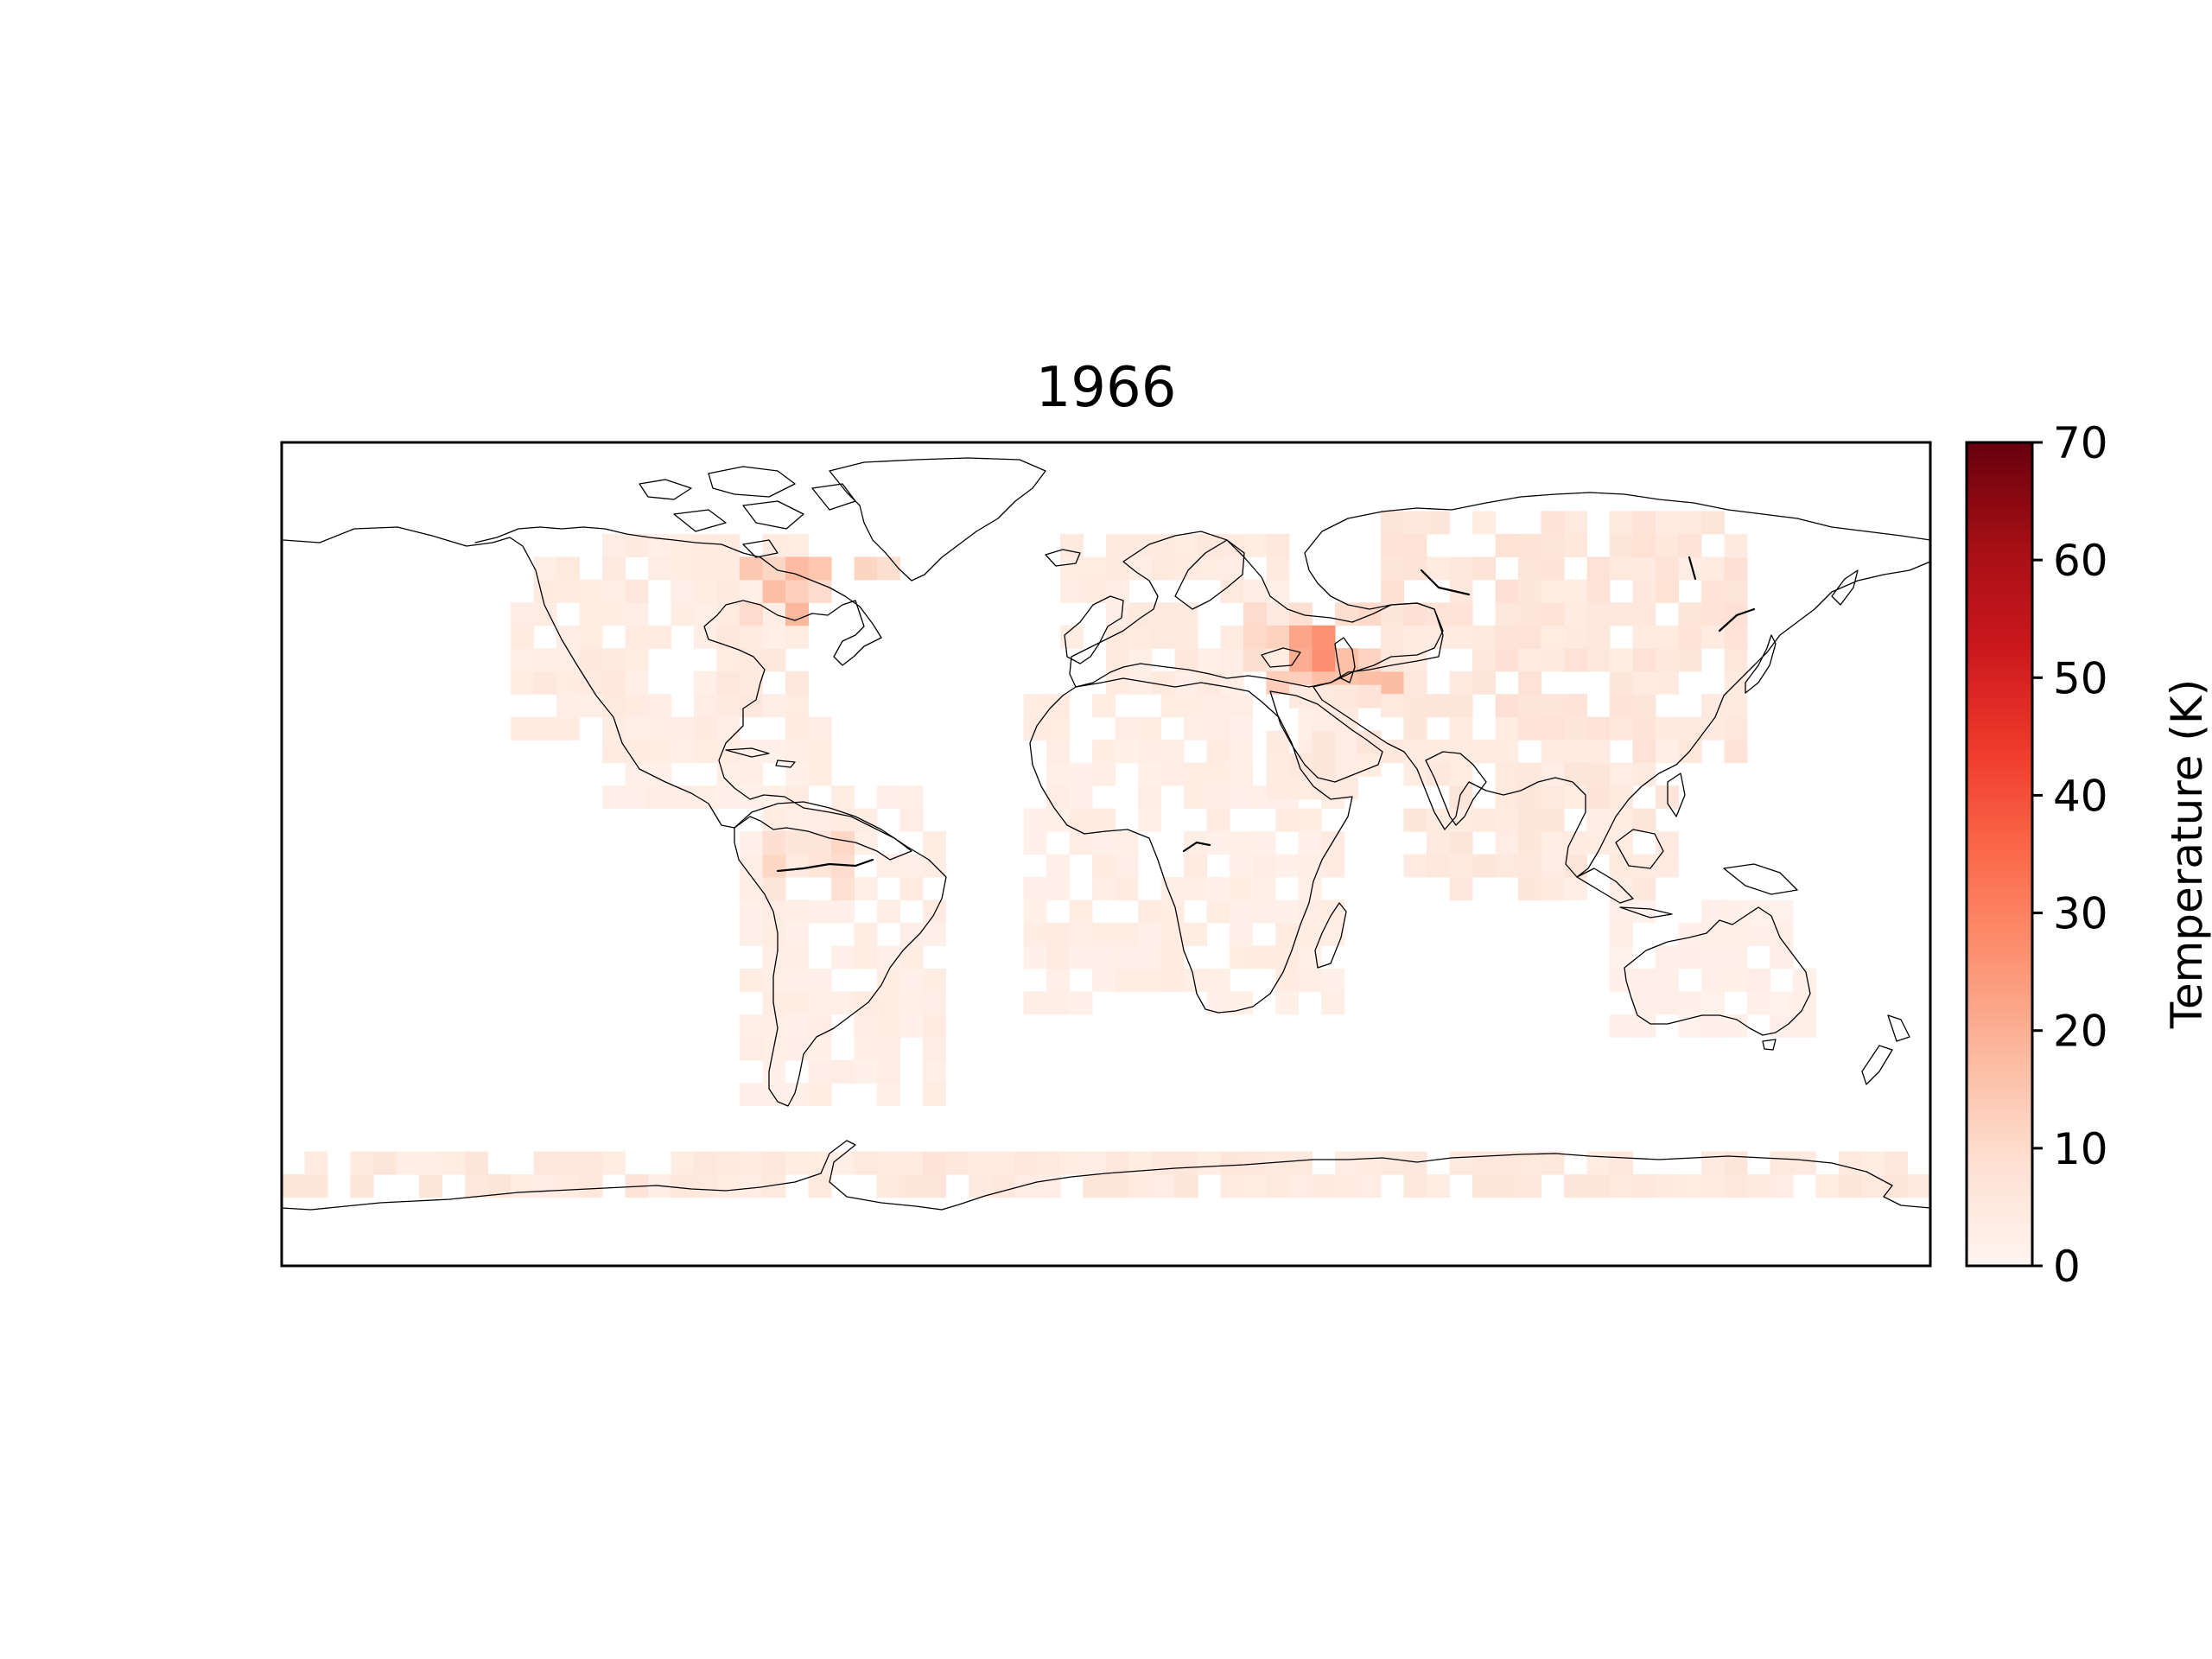  What do you see at coordinates (2080, 914) in the screenshot?
I see `colorbar-tick-label: 30` at bounding box center [2080, 914].